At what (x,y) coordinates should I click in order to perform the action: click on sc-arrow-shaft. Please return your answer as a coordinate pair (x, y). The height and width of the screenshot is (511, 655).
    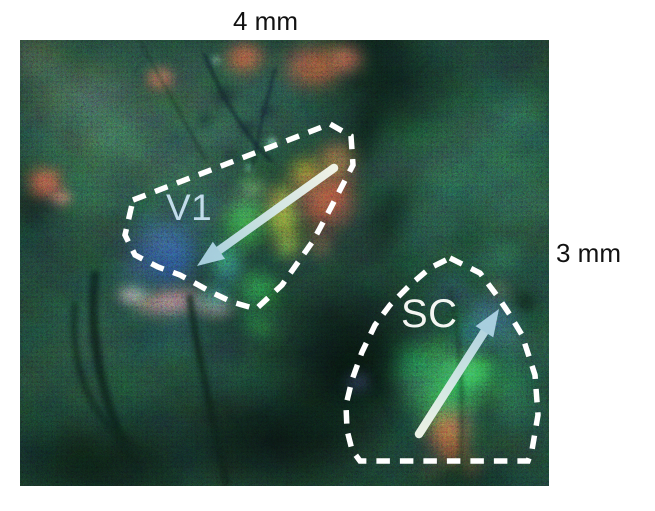
    Looking at the image, I should click on (452, 381).